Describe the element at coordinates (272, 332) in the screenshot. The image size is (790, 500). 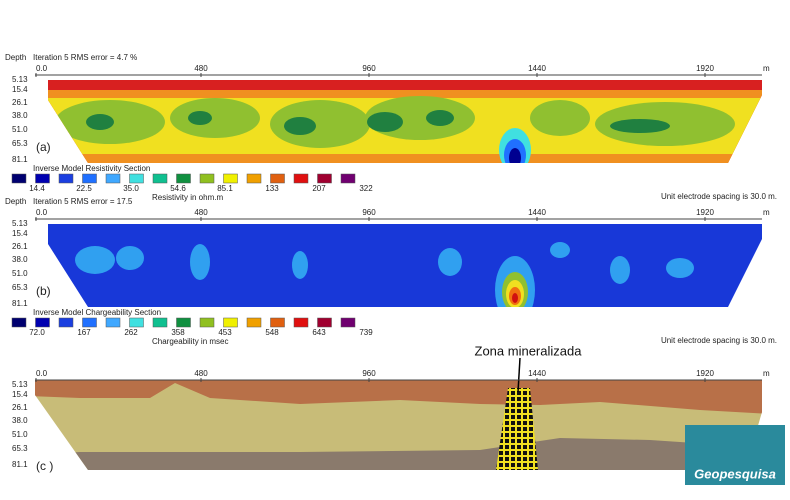
I see `legend-value: 548` at that location.